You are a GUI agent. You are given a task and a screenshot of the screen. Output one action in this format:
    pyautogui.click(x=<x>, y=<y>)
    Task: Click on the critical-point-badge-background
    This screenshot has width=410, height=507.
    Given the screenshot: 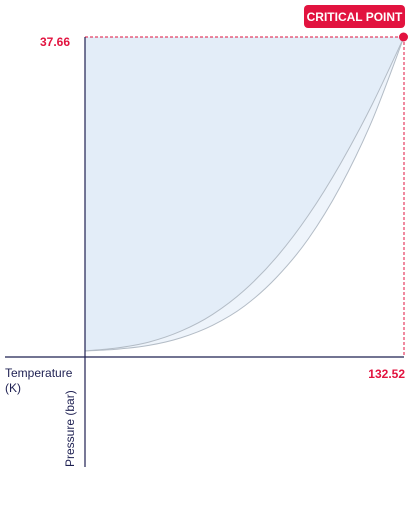 What is the action you would take?
    pyautogui.click(x=354, y=16)
    